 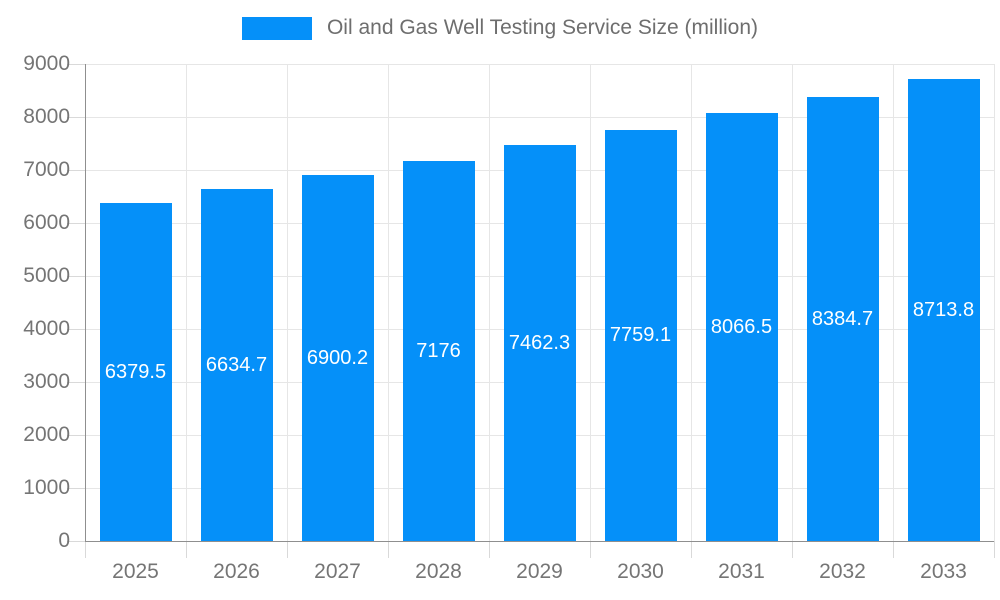 What do you see at coordinates (539, 343) in the screenshot?
I see `bar-2029` at bounding box center [539, 343].